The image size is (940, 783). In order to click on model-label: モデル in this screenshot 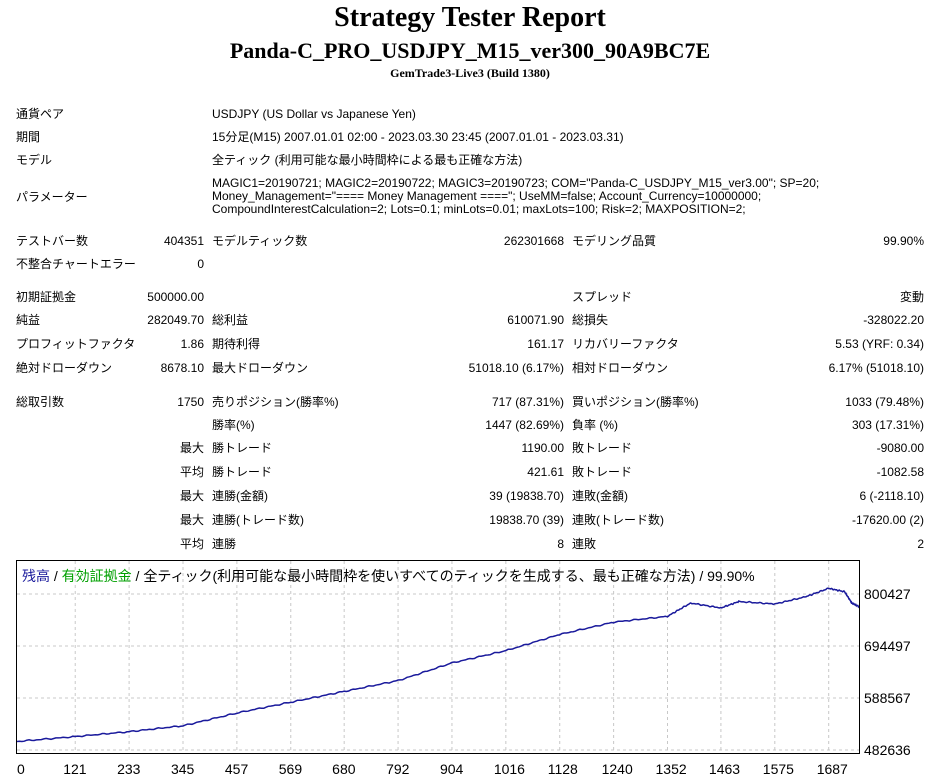, I will do `click(34, 160)`.